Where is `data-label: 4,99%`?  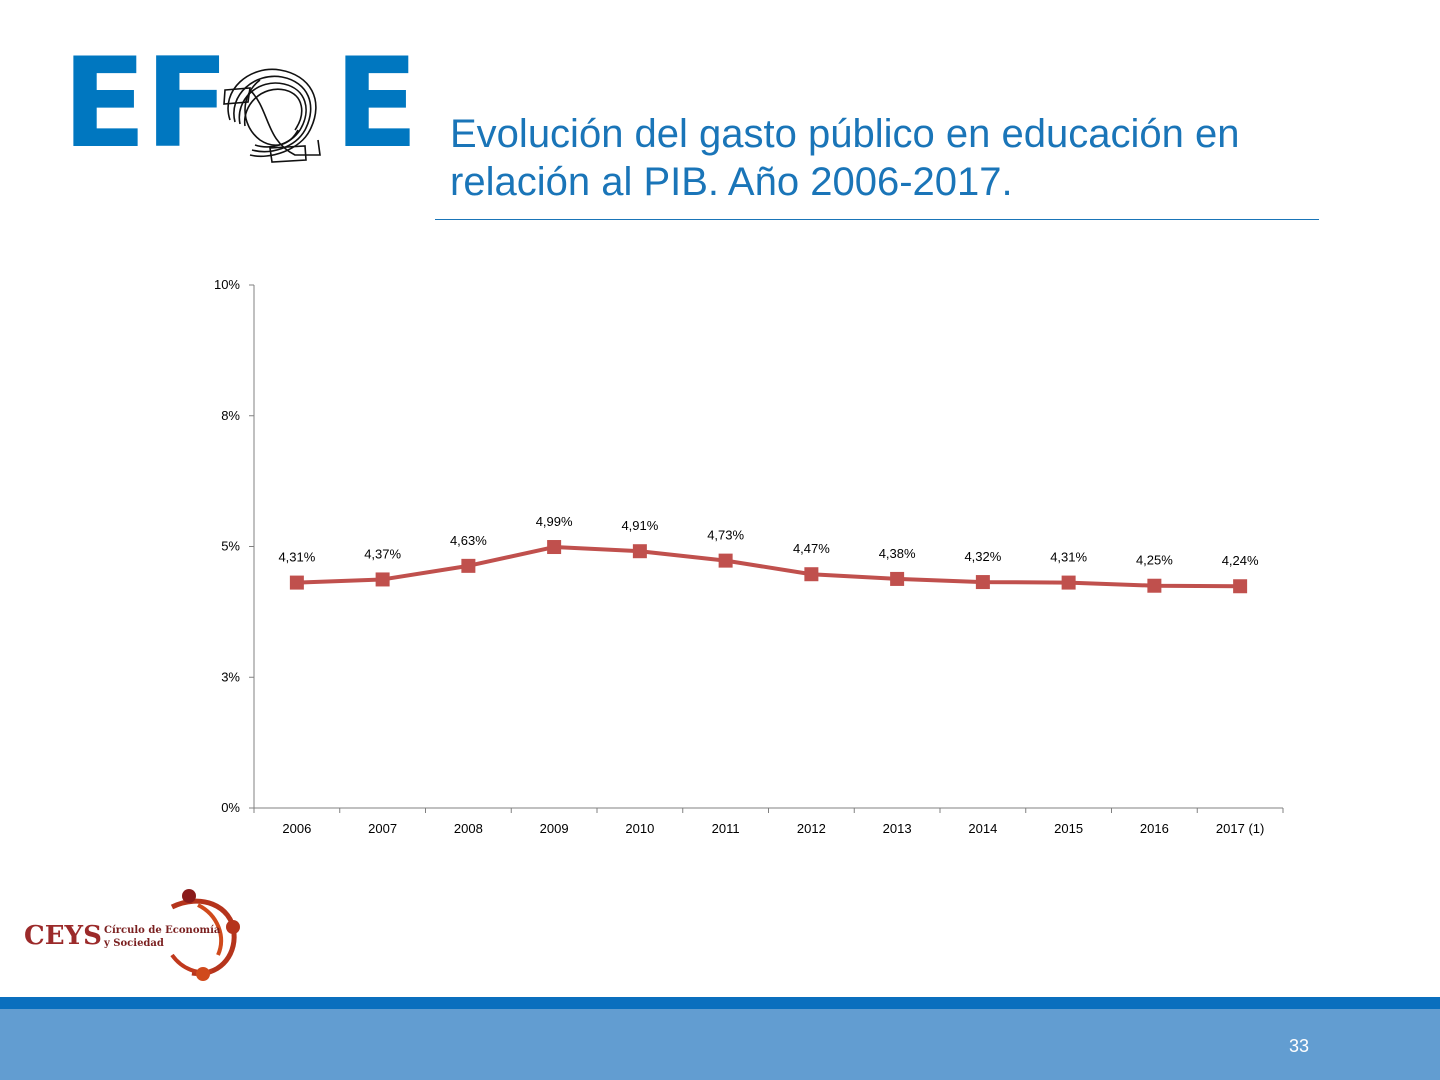 data-label: 4,99% is located at coordinates (554, 521).